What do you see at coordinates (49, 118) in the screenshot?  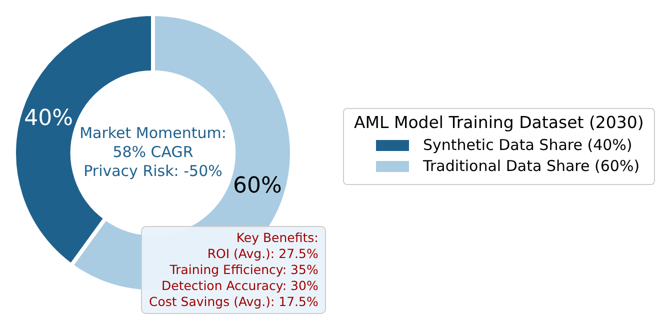 I see `data-label: 40%` at bounding box center [49, 118].